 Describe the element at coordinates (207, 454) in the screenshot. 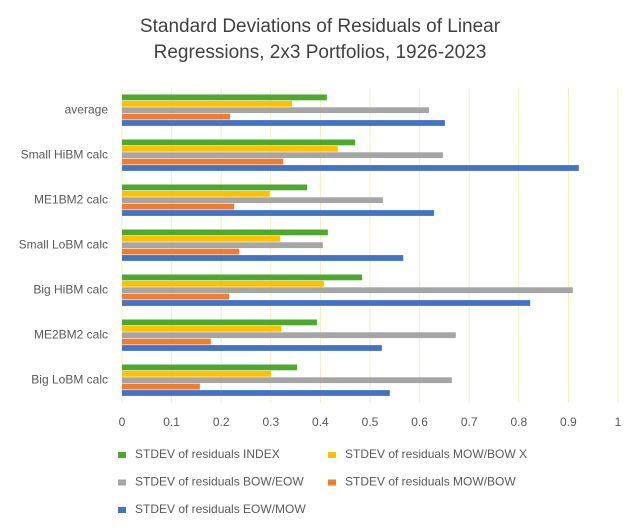

I see `legend-label: STDEV of residuals INDEX` at that location.